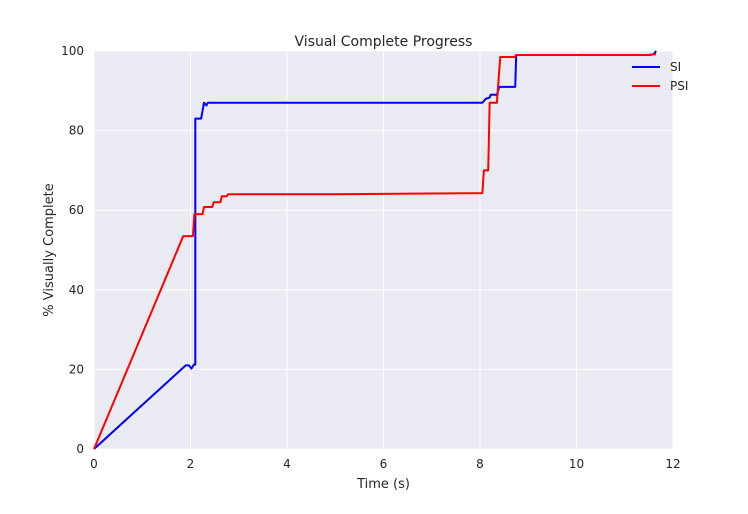 The width and height of the screenshot is (748, 514). I want to click on legend-label-psi: PSI, so click(679, 86).